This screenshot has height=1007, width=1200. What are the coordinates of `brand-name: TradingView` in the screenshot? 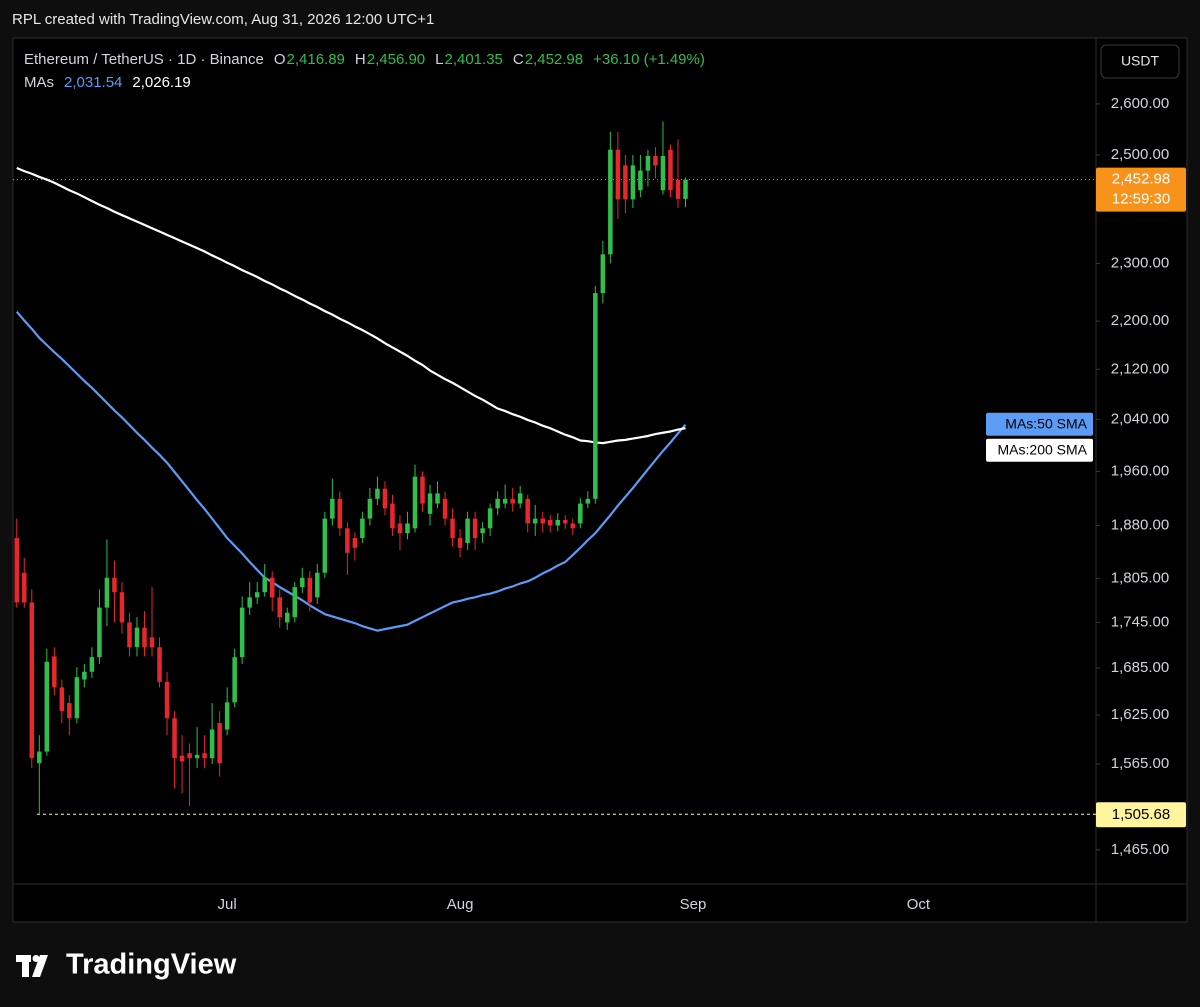 It's located at (151, 965).